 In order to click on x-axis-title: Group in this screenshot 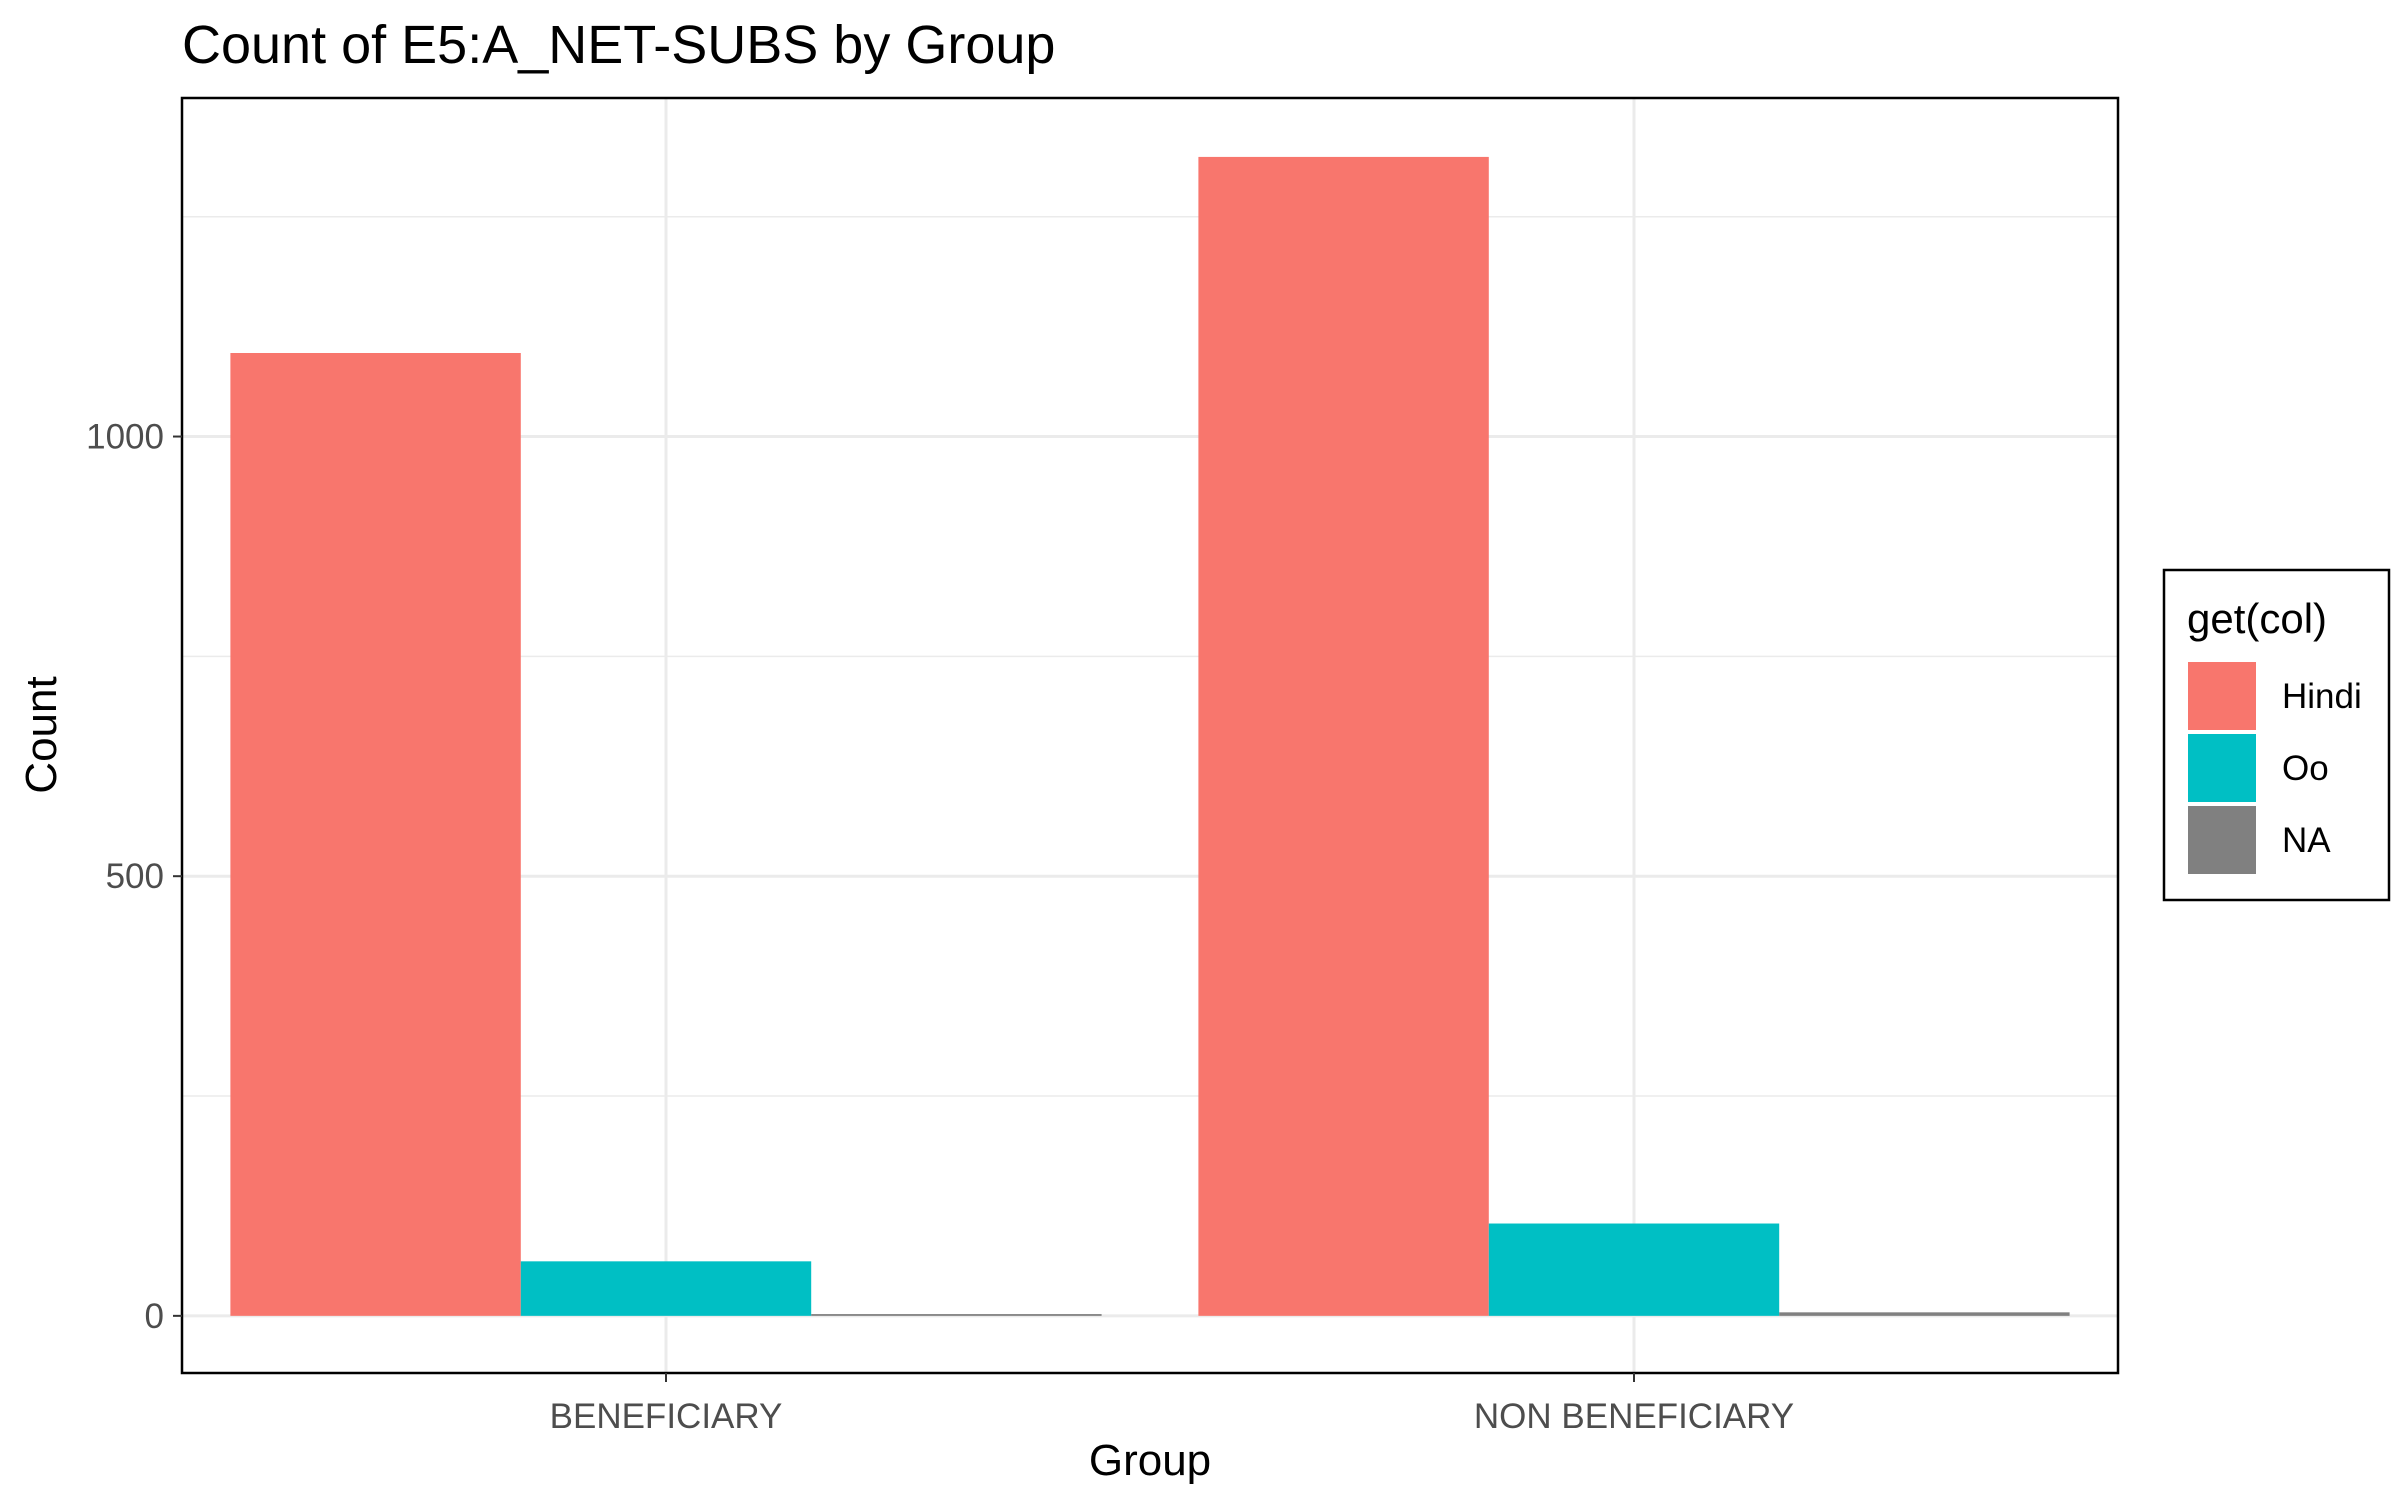, I will do `click(1150, 1460)`.